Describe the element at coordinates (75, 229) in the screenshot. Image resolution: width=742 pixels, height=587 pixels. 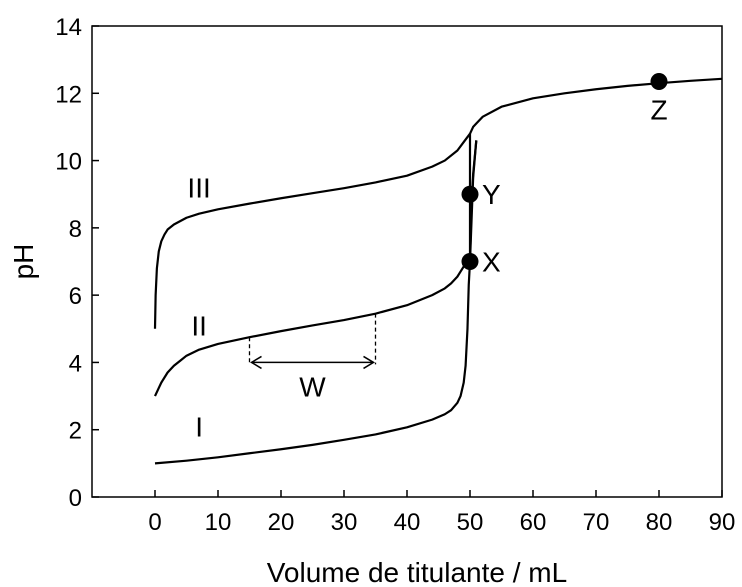
I see `y-tick-label: 8` at that location.